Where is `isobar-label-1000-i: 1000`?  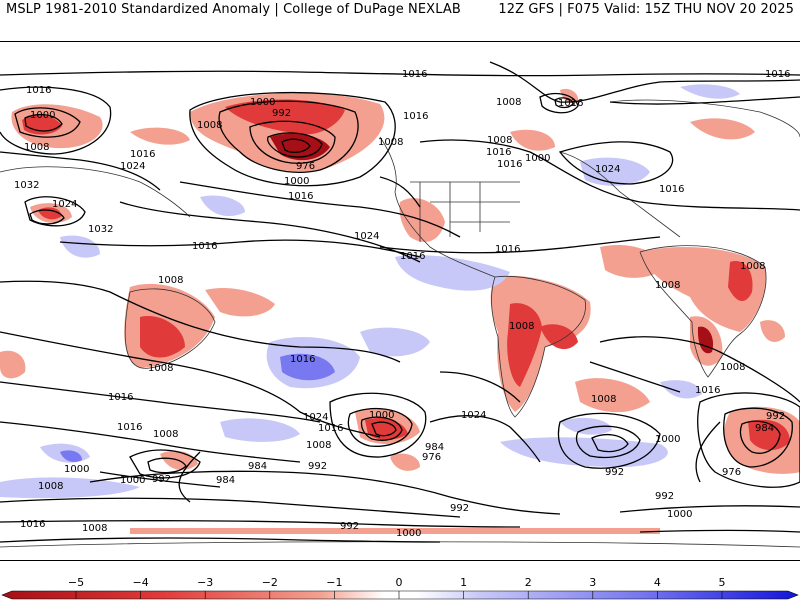 isobar-label-1000-i: 1000 is located at coordinates (679, 514).